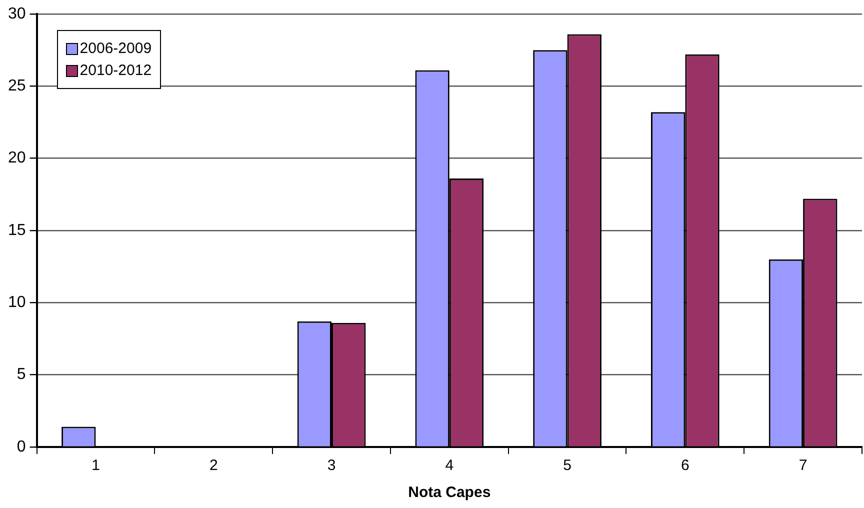 The image size is (864, 508). I want to click on y-tick-label: 10, so click(17, 303).